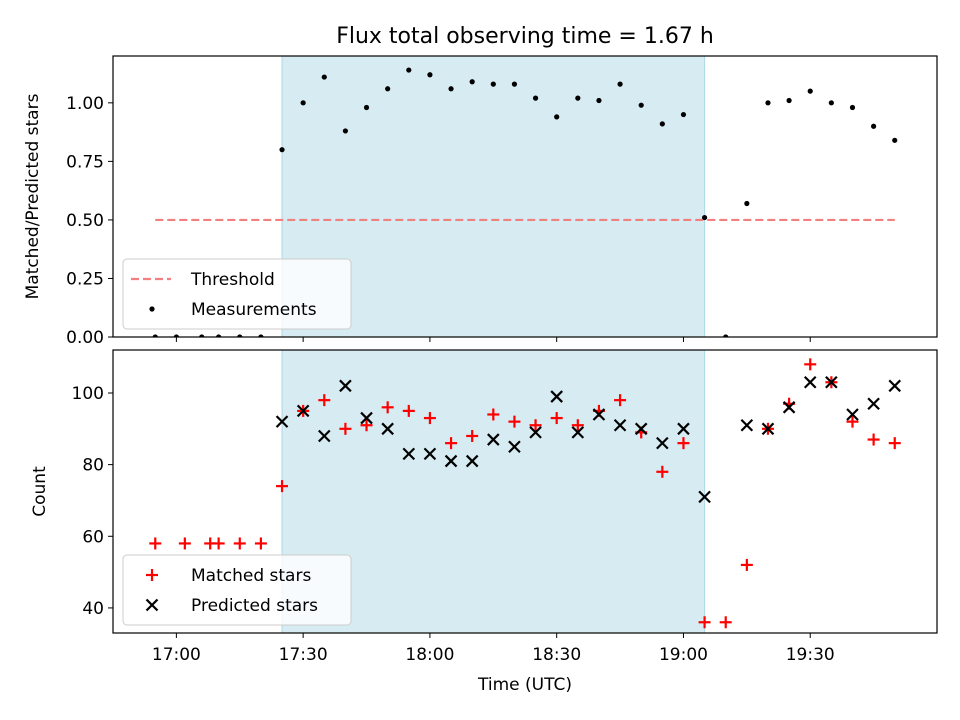  I want to click on legend: Threshold Measurements, so click(237, 294).